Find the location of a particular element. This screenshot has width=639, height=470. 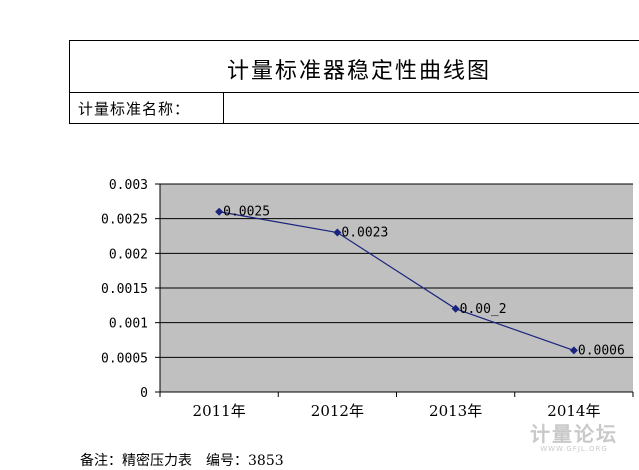

watermark-sub: WWW.GFJL.ORG is located at coordinates (574, 449).